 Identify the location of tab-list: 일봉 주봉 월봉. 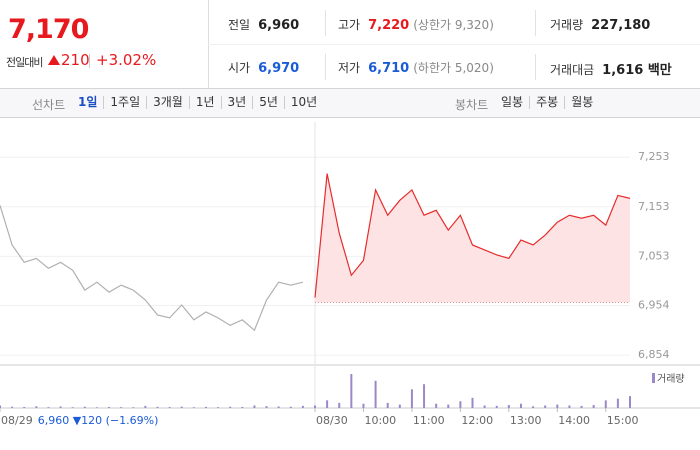
(547, 102).